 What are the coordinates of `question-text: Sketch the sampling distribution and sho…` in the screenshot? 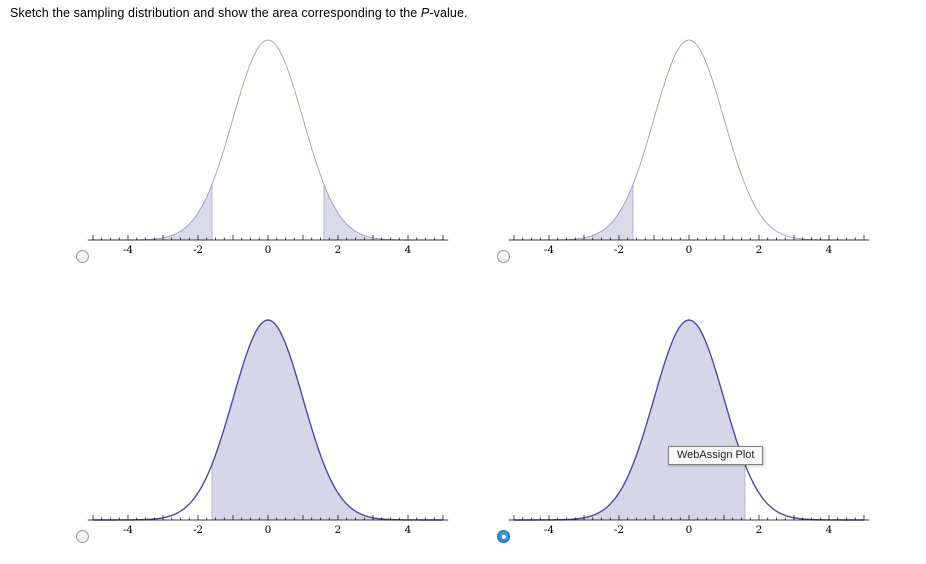 It's located at (239, 13).